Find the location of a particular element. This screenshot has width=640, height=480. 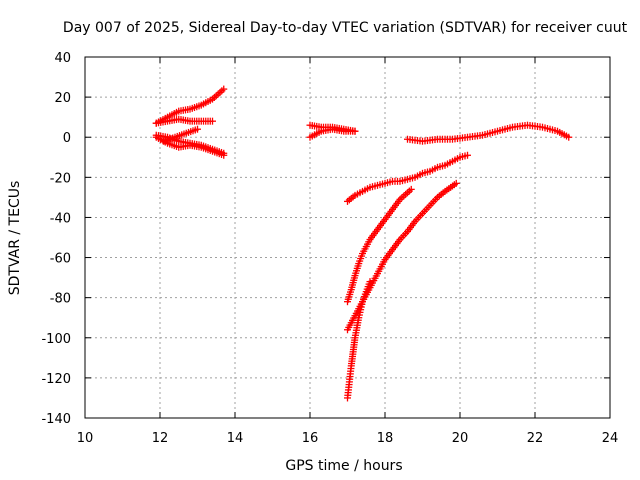

x-tick-label: 16 is located at coordinates (310, 438).